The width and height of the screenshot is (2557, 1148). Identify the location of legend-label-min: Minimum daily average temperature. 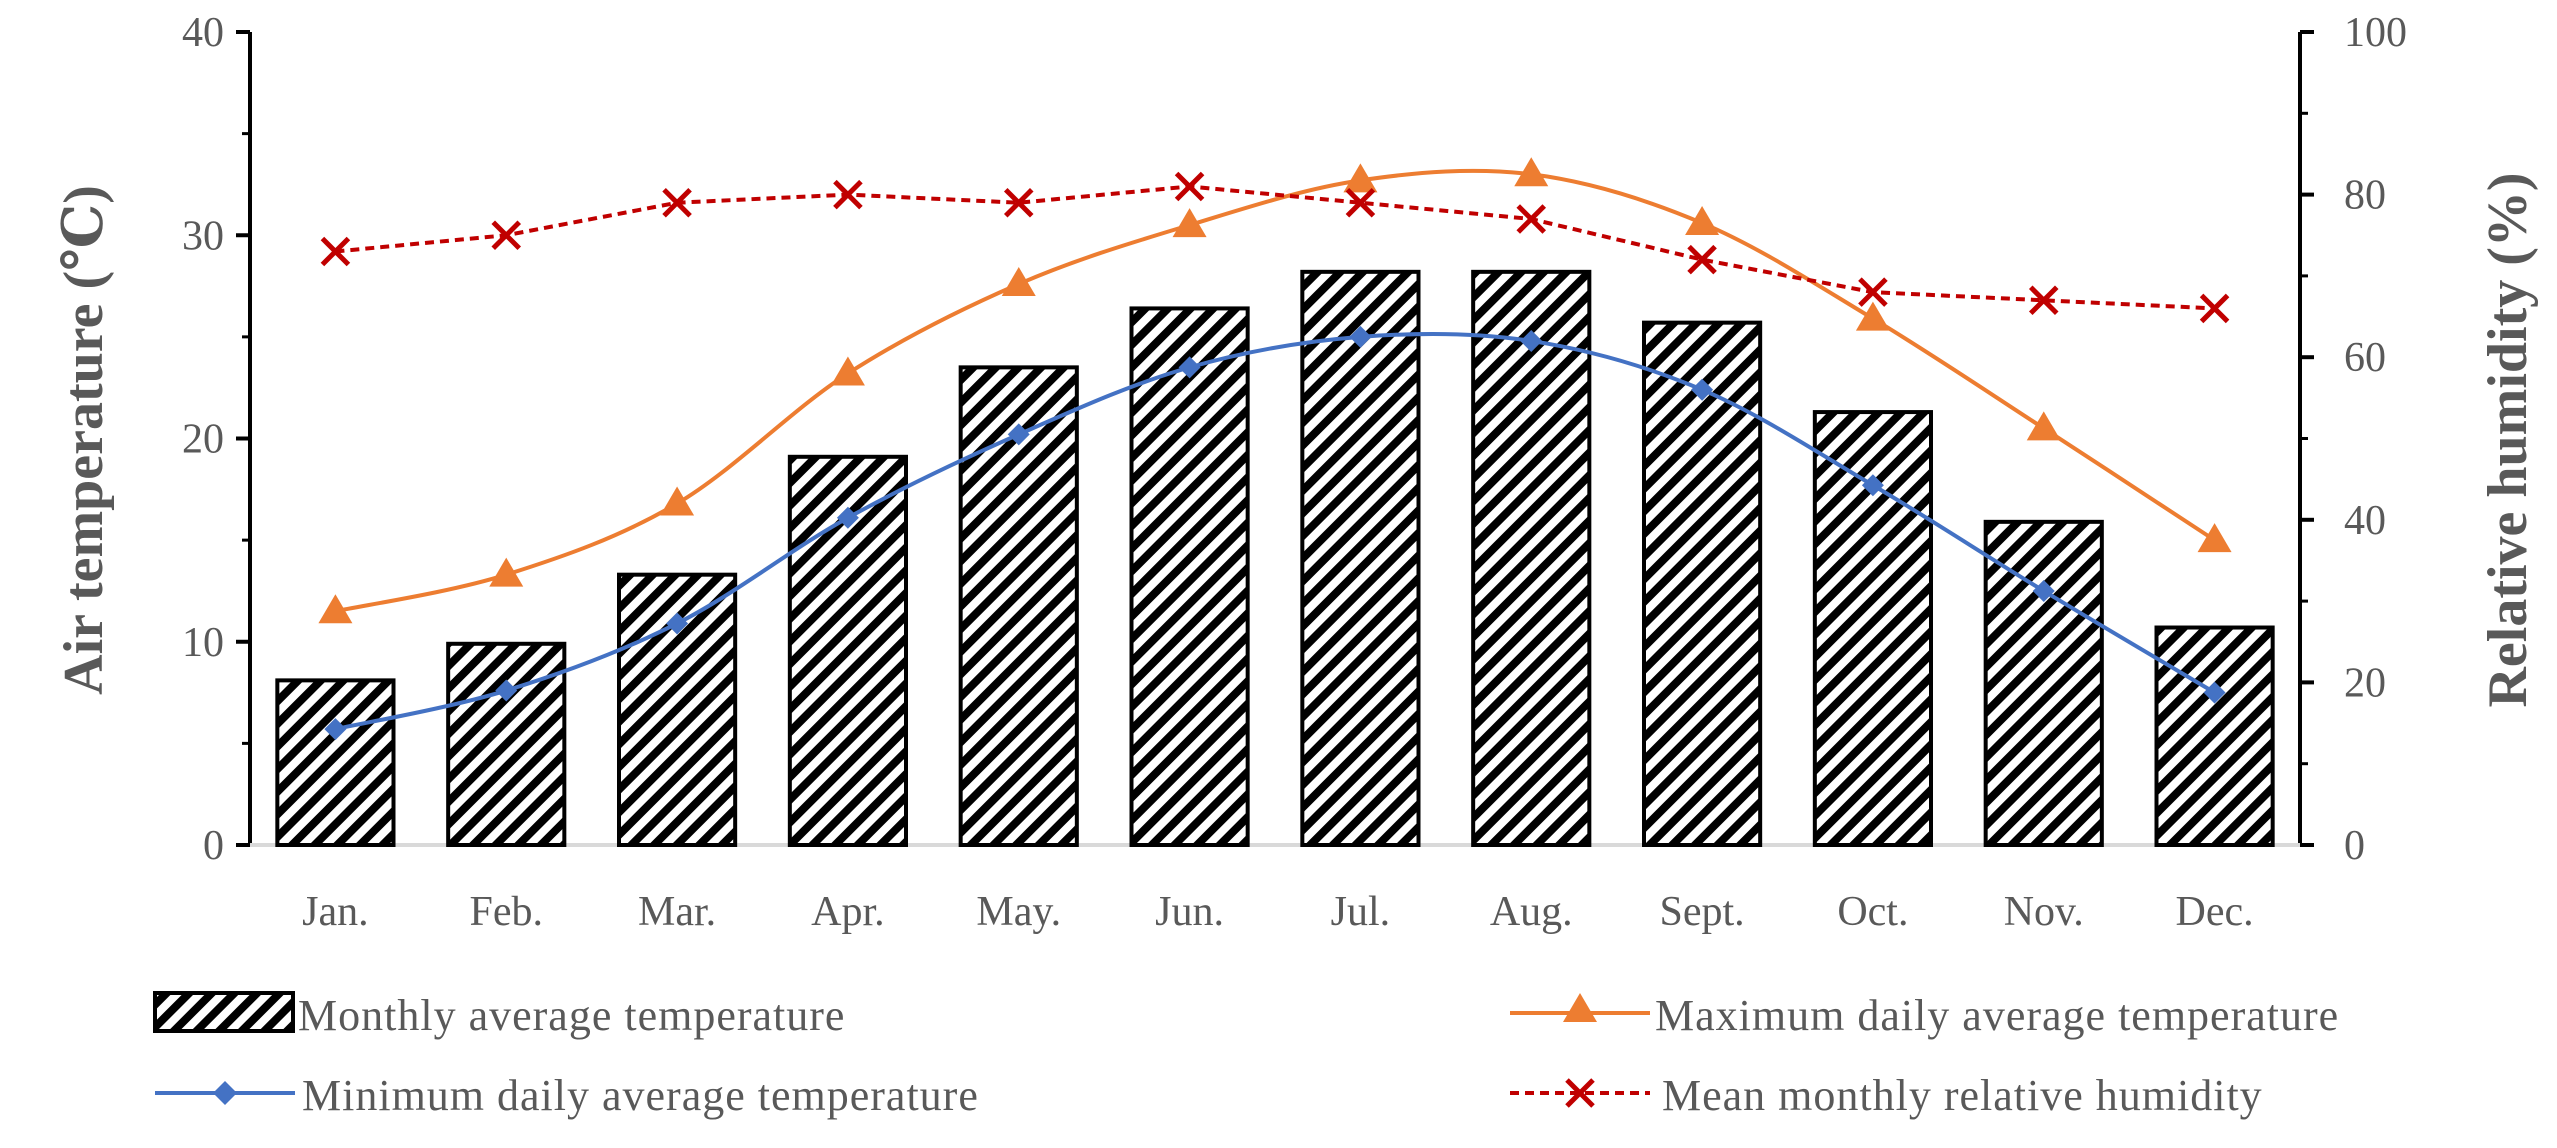
(640, 1095).